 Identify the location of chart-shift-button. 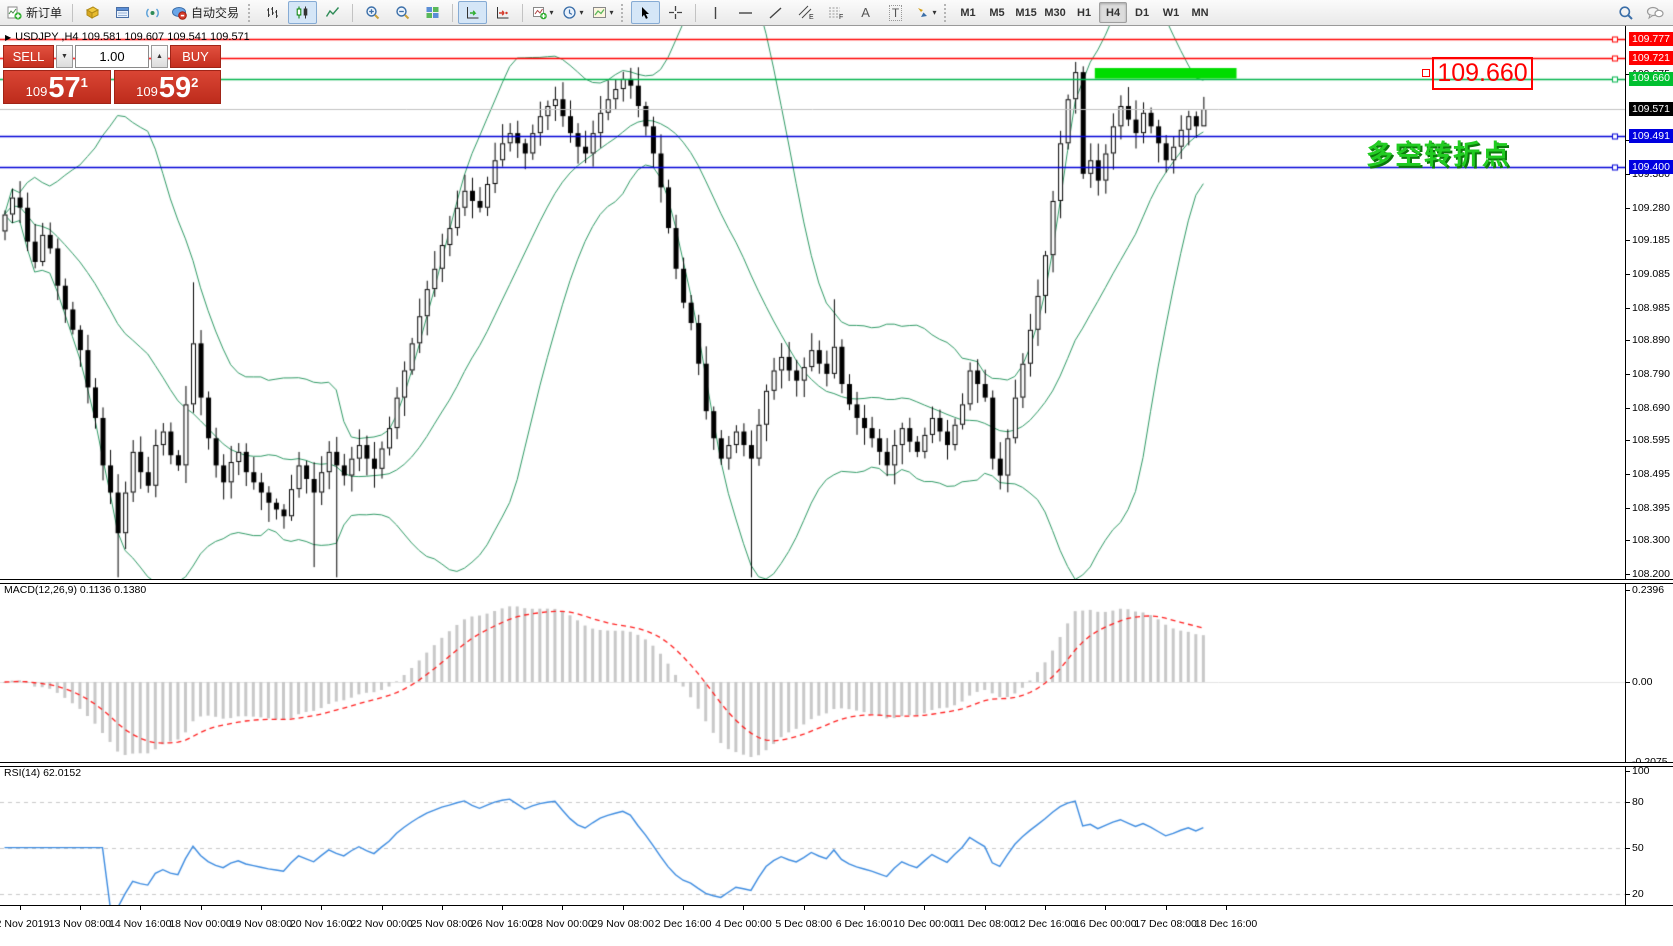
(502, 12).